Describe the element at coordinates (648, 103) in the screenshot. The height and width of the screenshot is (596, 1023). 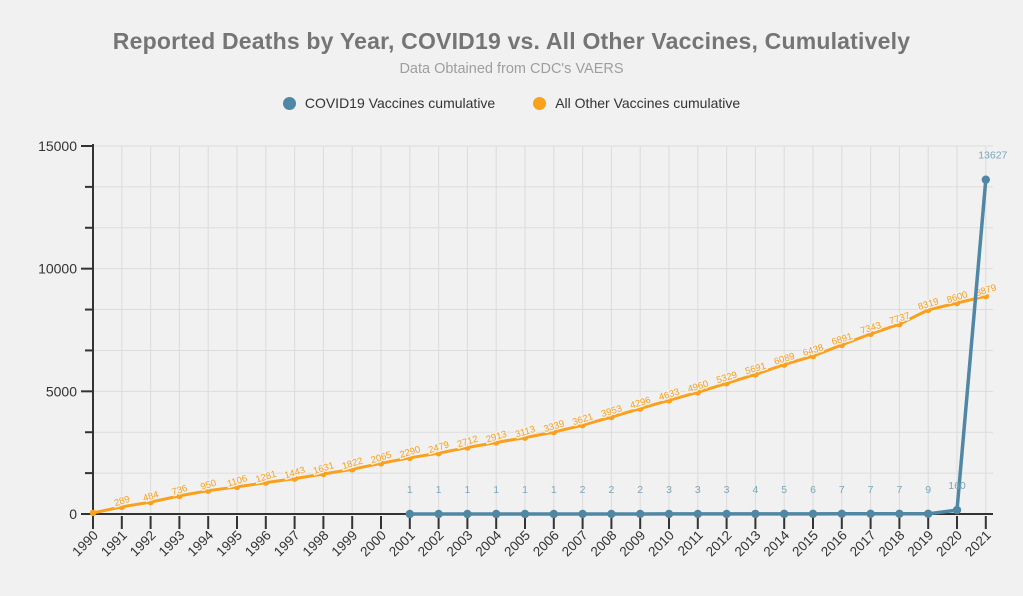
I see `legend-label-all-other: All Other Vaccines cumulative` at that location.